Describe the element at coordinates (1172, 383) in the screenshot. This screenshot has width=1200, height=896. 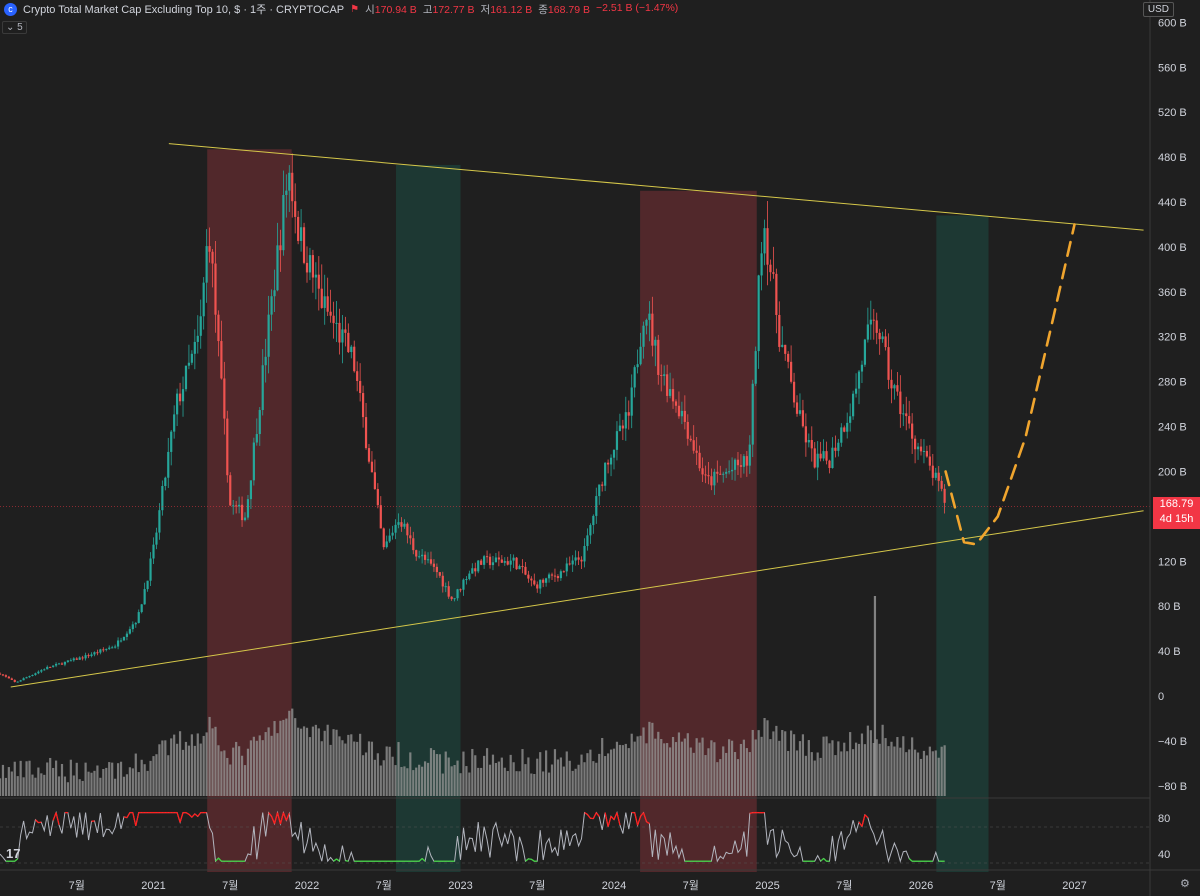
I see `y-tick-label: 280 B` at that location.